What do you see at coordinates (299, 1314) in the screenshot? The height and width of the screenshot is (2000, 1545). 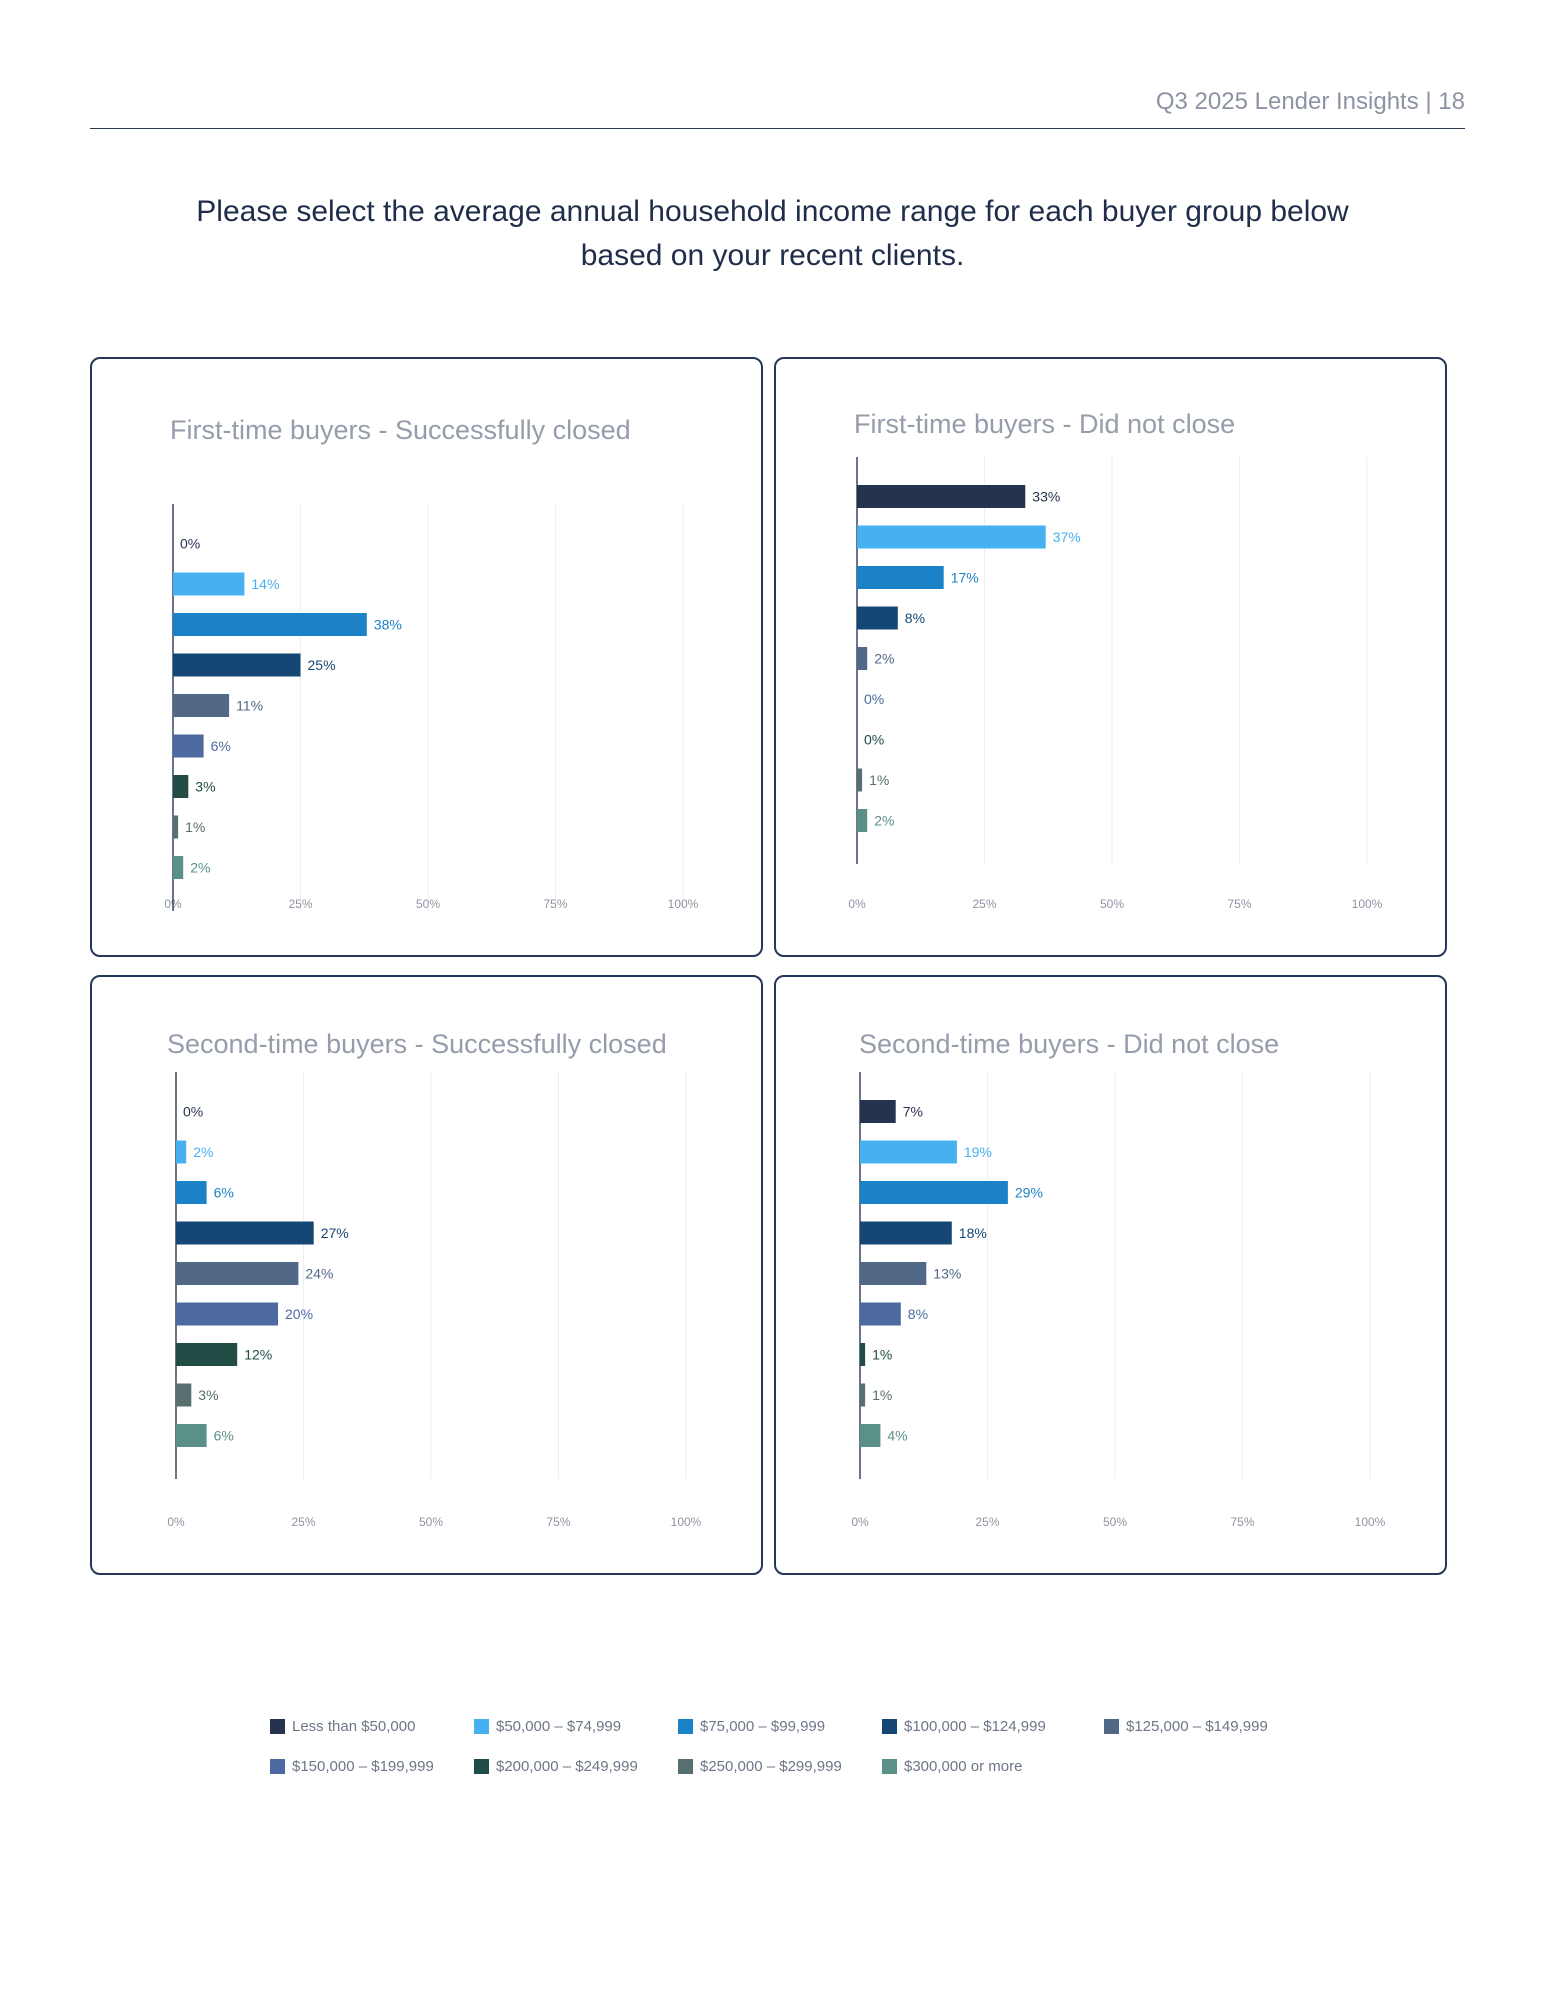 I see `bar-value-label: 20%` at bounding box center [299, 1314].